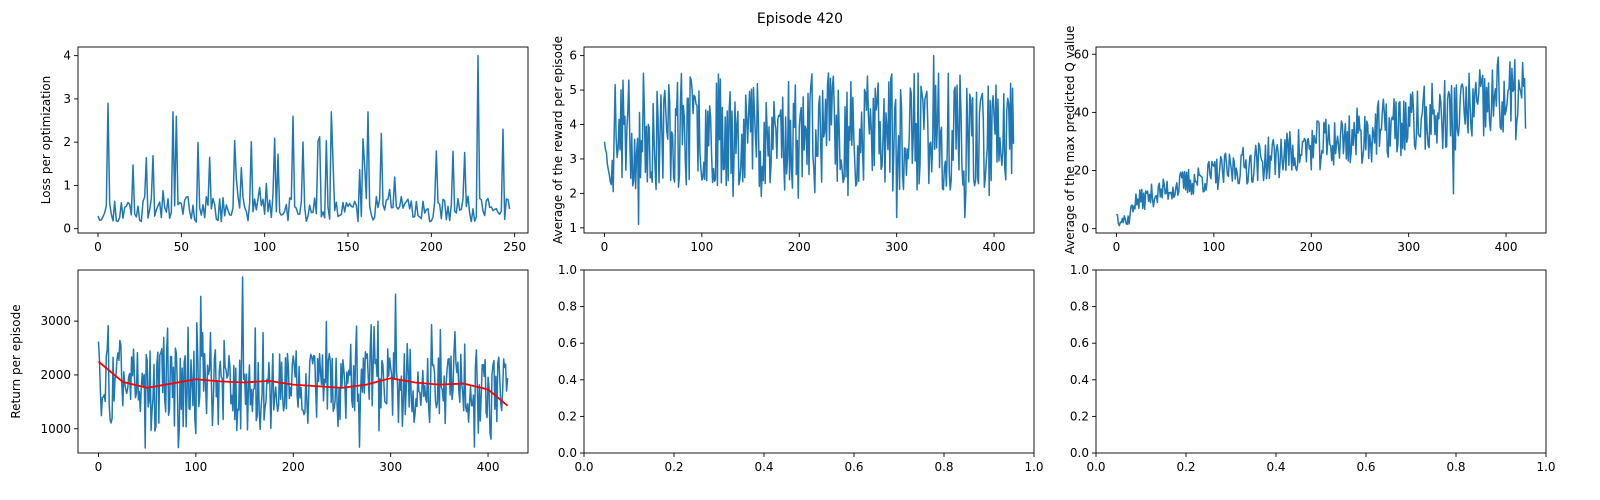 Image resolution: width=1600 pixels, height=500 pixels. What do you see at coordinates (348, 247) in the screenshot?
I see `x-tick-label: 150` at bounding box center [348, 247].